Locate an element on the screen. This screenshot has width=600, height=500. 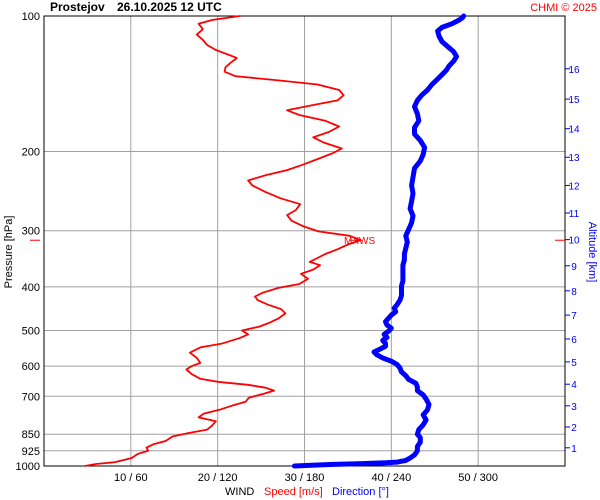
pressure-tick-label: 100 is located at coordinates (31, 17).